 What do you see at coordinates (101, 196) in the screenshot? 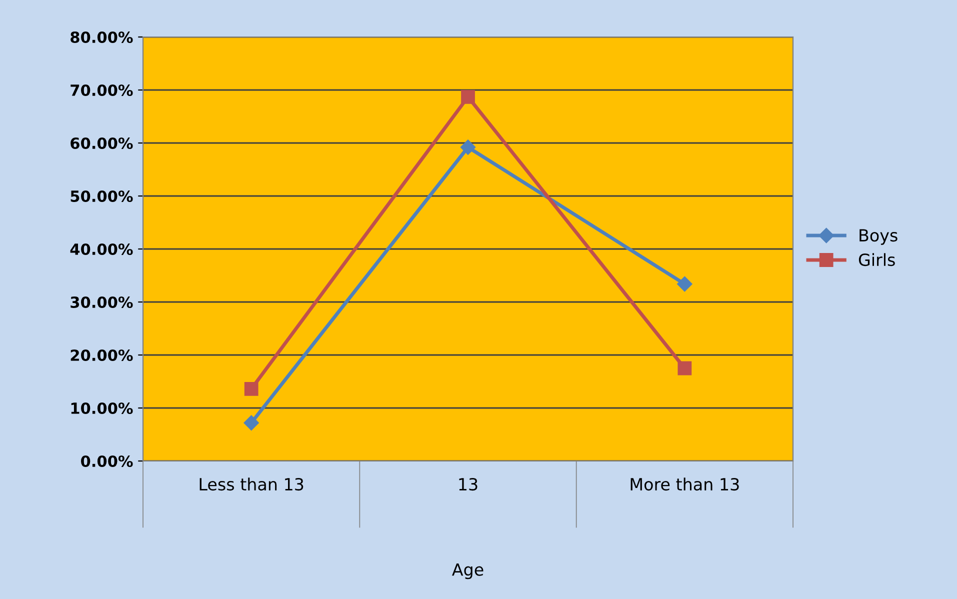
I see `y-tick-label: 50.00%` at bounding box center [101, 196].